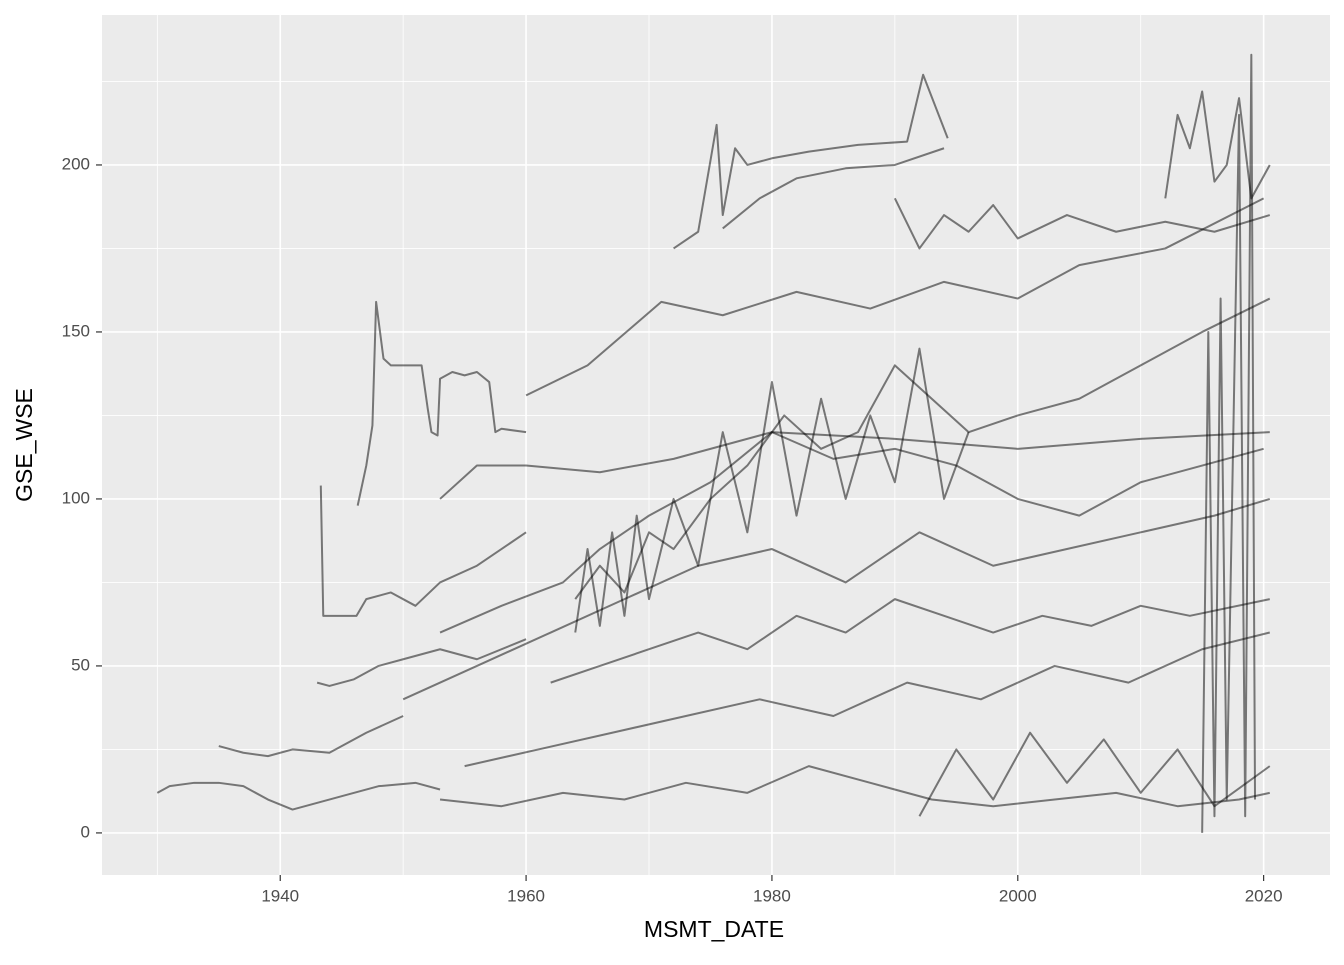 The width and height of the screenshot is (1344, 965). I want to click on x-axis-title: MSMT_DATE, so click(714, 929).